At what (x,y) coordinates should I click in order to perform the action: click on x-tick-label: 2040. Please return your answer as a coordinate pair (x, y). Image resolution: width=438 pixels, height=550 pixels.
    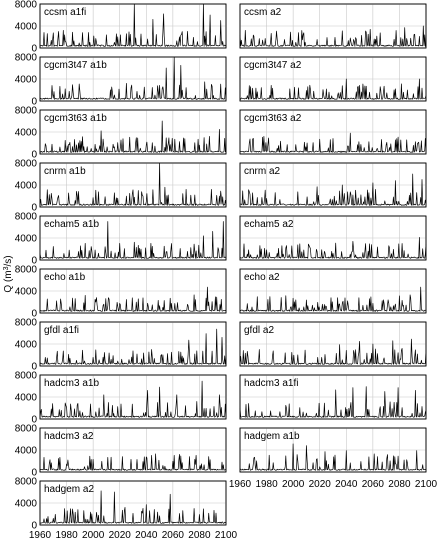
    Looking at the image, I should click on (146, 535).